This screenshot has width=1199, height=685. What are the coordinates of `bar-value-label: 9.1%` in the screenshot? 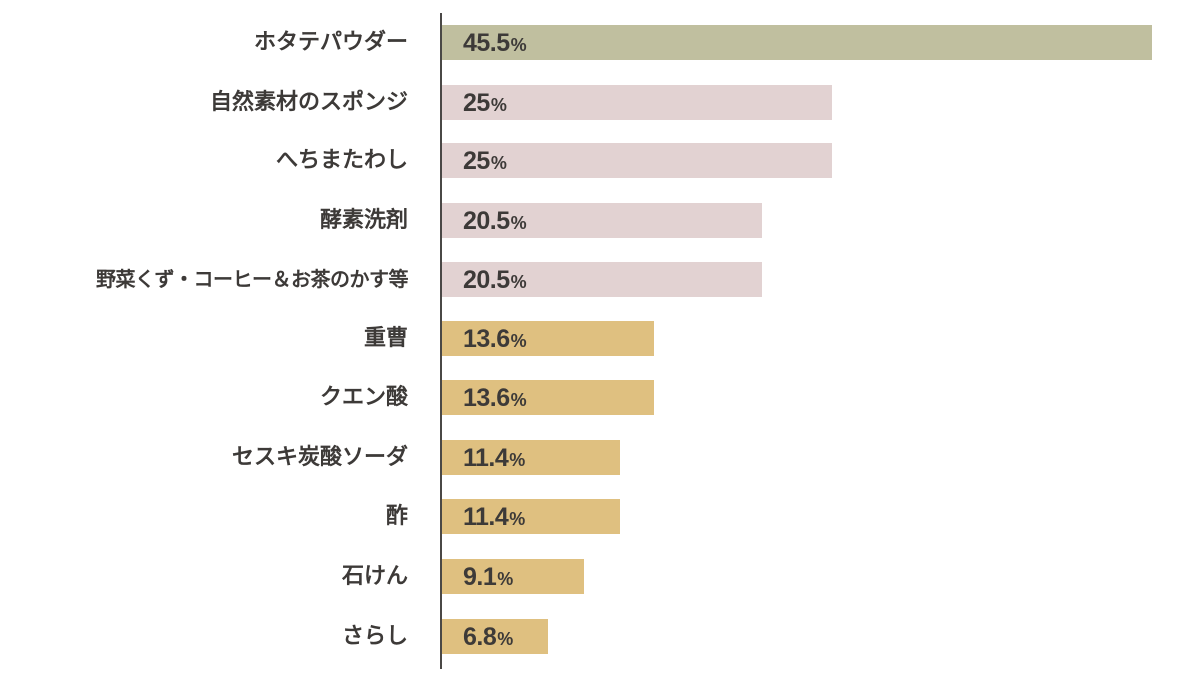 It's located at (488, 576).